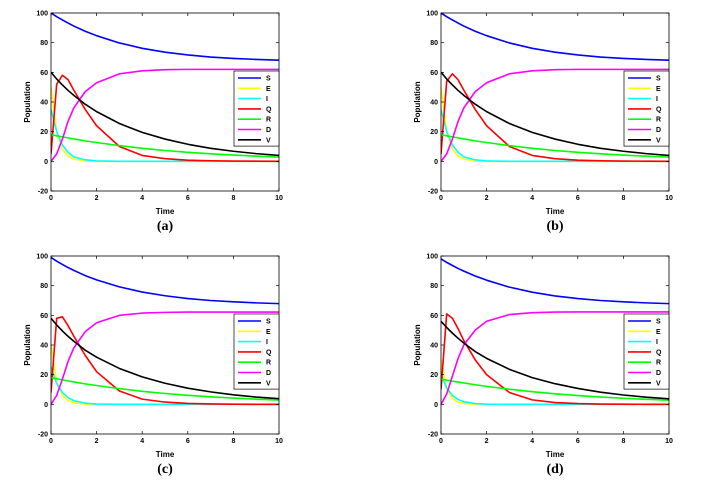  Describe the element at coordinates (554, 469) in the screenshot. I see `panel-label: (d)` at that location.